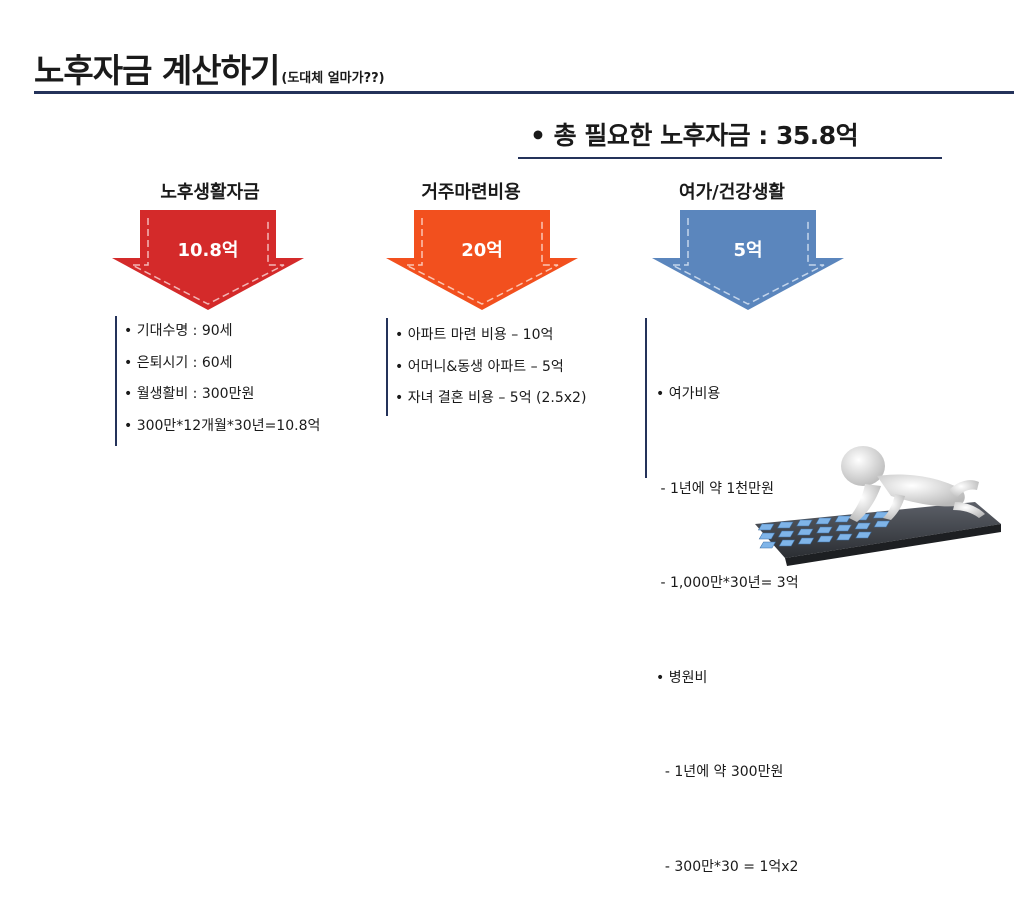 Image resolution: width=1014 pixels, height=915 pixels. I want to click on list-item: • 300만*12개월*30년=10.8억, so click(222, 425).